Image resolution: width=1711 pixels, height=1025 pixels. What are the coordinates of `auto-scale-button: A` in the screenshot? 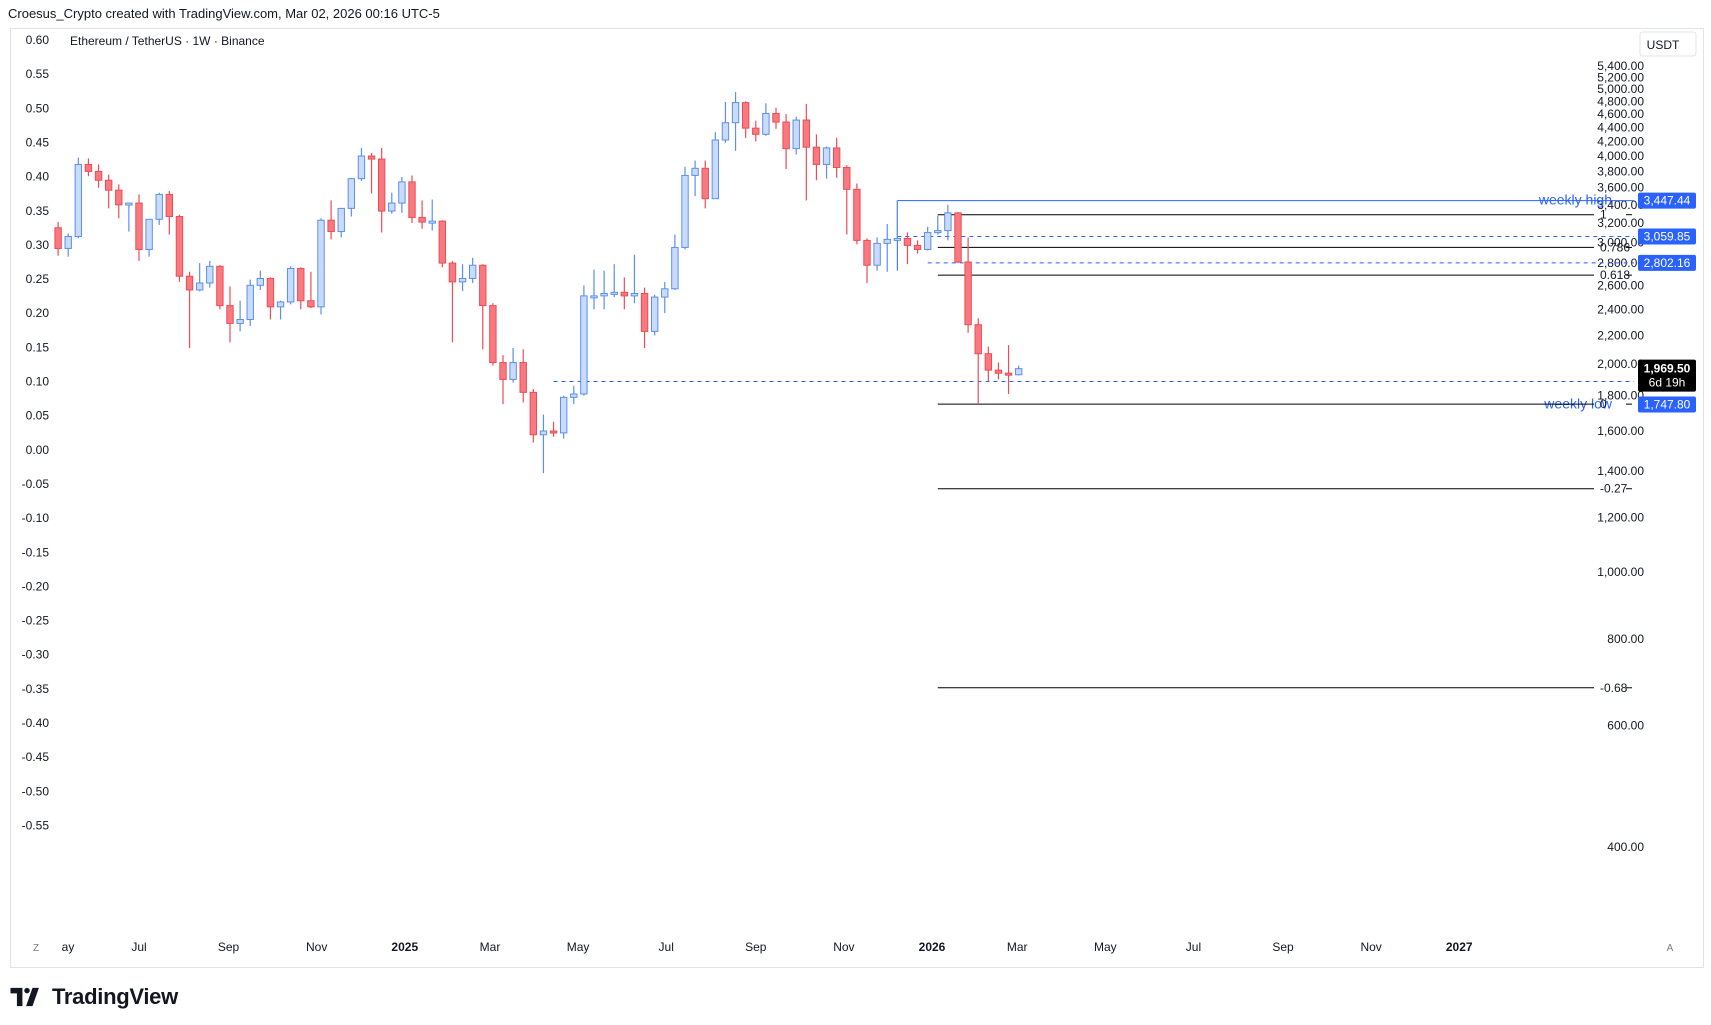 It's located at (1670, 948).